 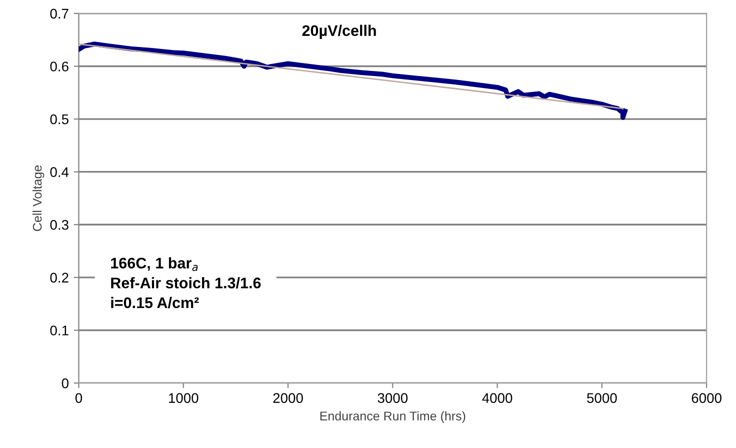 What do you see at coordinates (59, 119) in the screenshot?
I see `y-tick-label: 0.5` at bounding box center [59, 119].